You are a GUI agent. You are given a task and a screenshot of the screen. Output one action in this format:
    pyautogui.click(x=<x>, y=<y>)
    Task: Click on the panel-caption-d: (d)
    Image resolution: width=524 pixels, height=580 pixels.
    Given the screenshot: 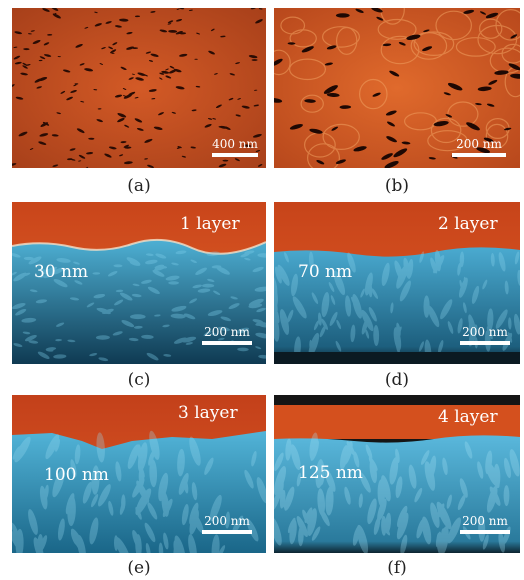 What is the action you would take?
    pyautogui.click(x=397, y=380)
    